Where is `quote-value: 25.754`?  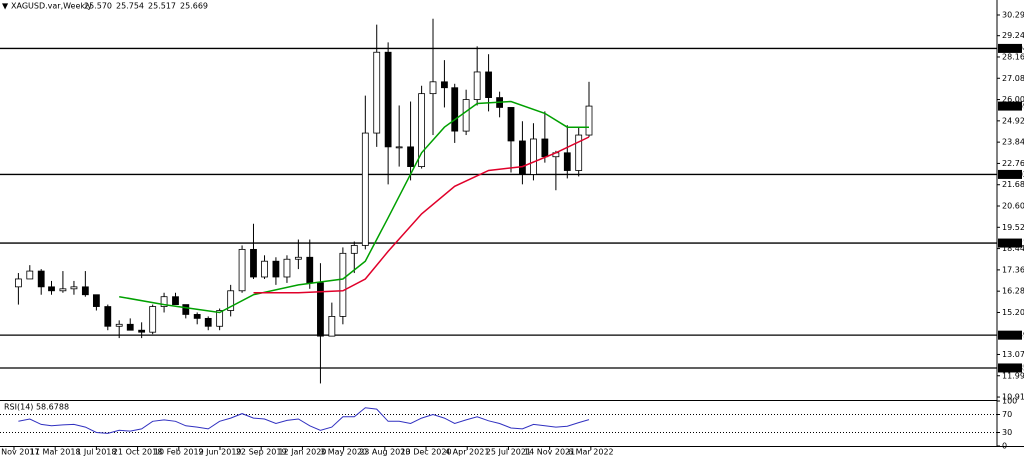 quote-value: 25.754 is located at coordinates (130, 6).